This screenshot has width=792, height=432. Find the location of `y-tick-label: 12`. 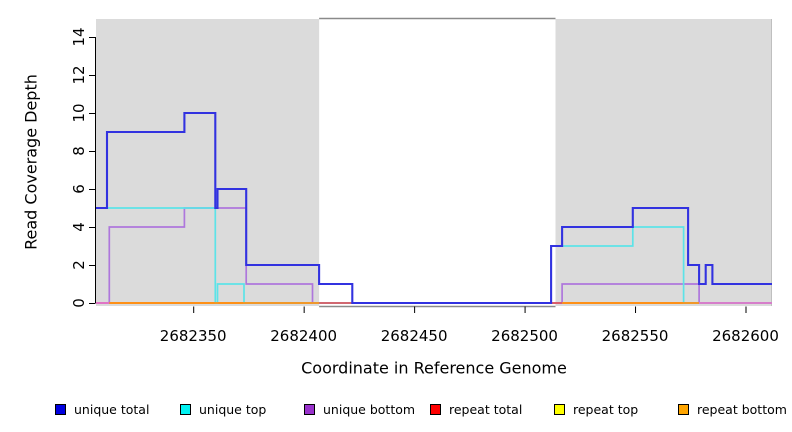

y-tick-label: 12 is located at coordinates (79, 74).